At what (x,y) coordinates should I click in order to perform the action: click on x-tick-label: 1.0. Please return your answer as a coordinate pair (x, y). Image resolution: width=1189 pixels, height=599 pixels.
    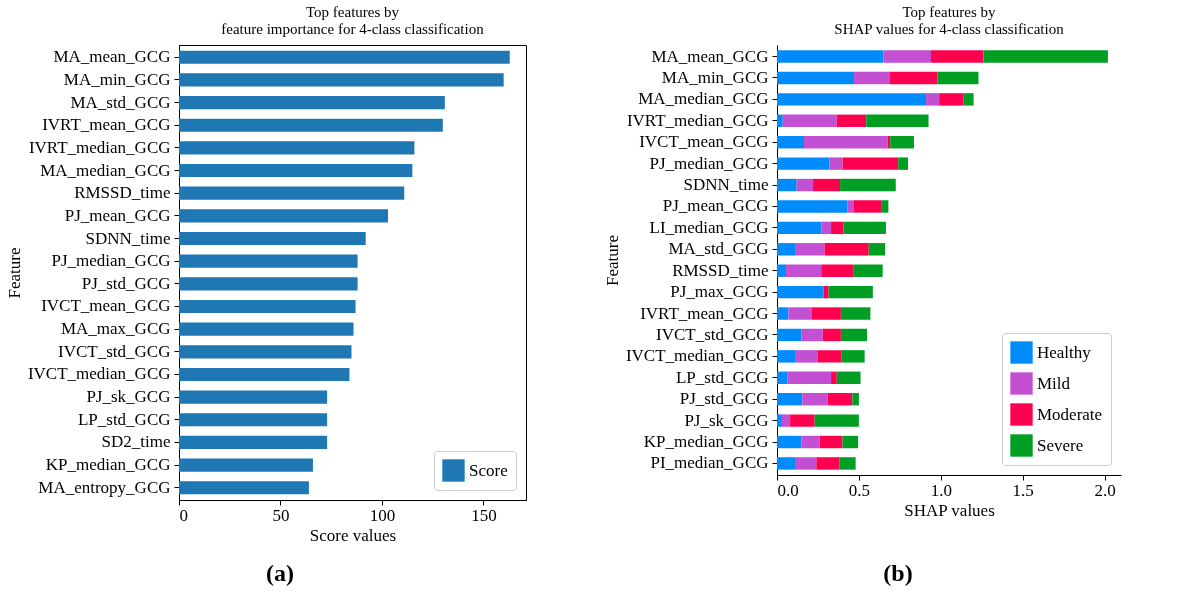
    Looking at the image, I should click on (941, 490).